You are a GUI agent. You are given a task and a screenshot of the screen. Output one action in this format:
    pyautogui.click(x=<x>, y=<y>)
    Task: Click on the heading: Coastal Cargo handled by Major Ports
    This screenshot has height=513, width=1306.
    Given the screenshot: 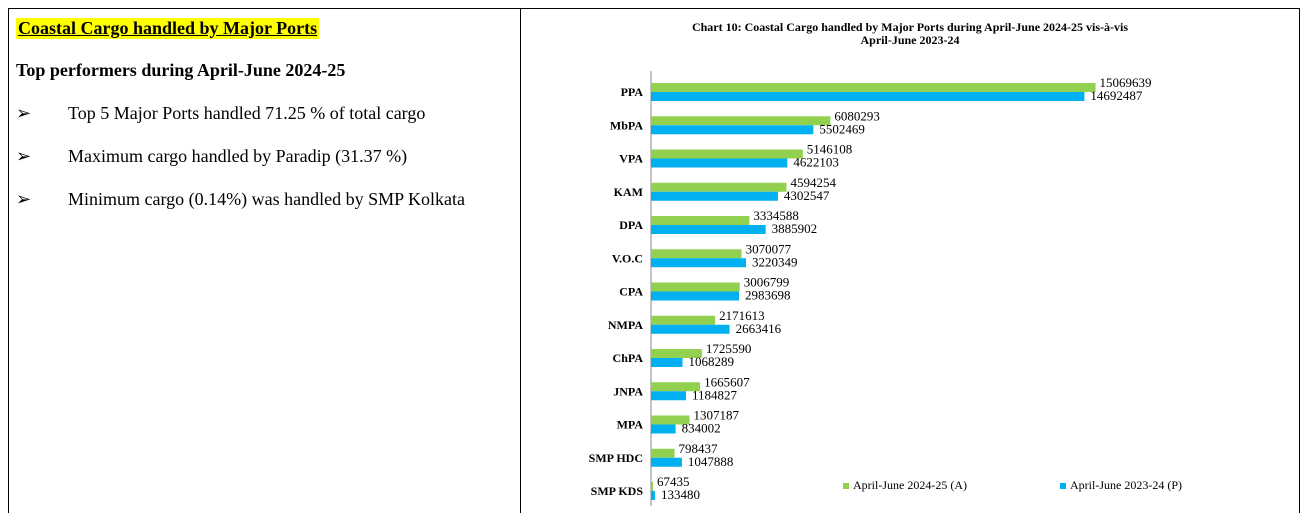 What is the action you would take?
    pyautogui.click(x=168, y=28)
    